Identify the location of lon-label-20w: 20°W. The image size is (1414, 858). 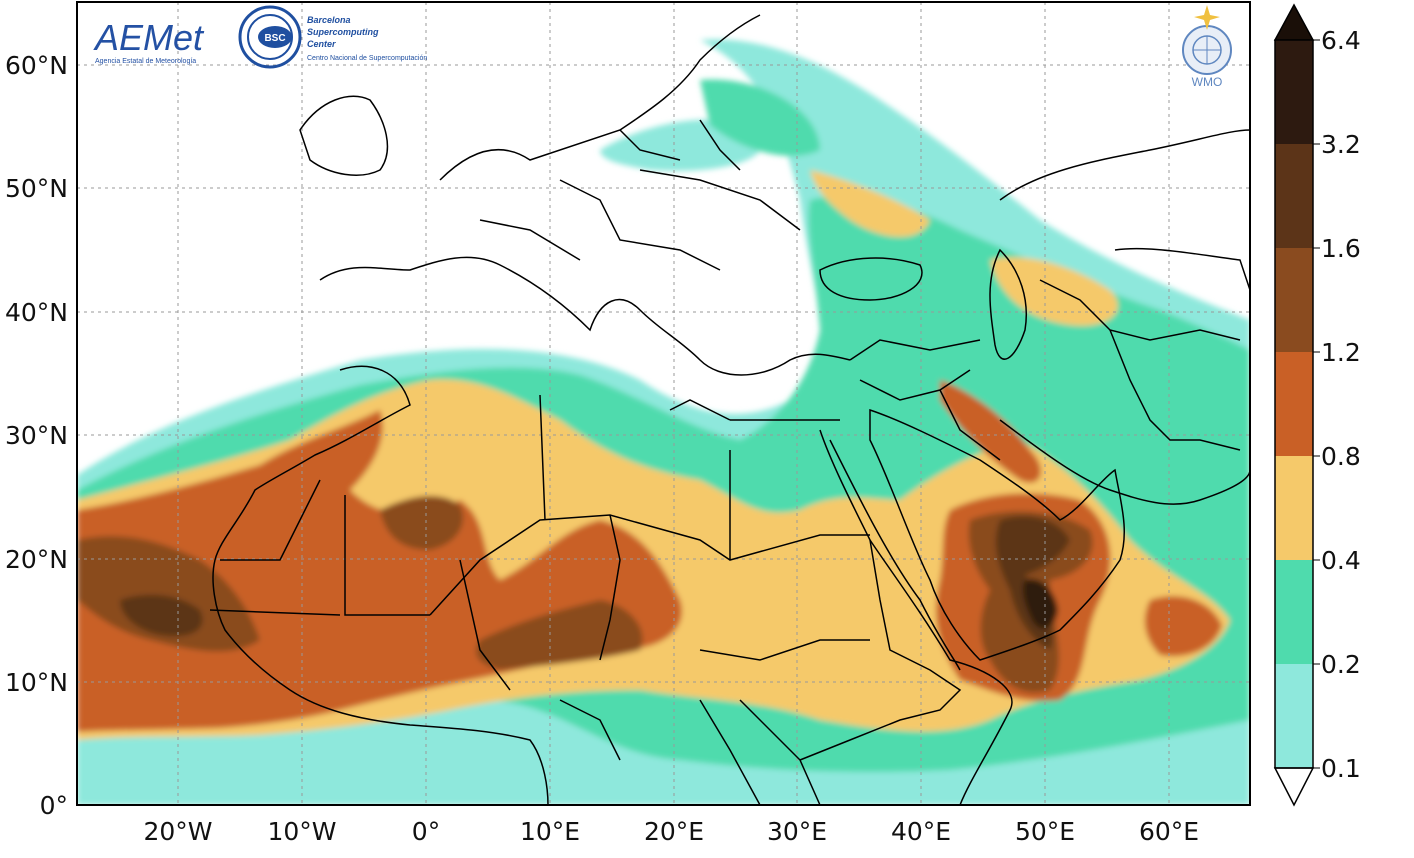
(177, 831).